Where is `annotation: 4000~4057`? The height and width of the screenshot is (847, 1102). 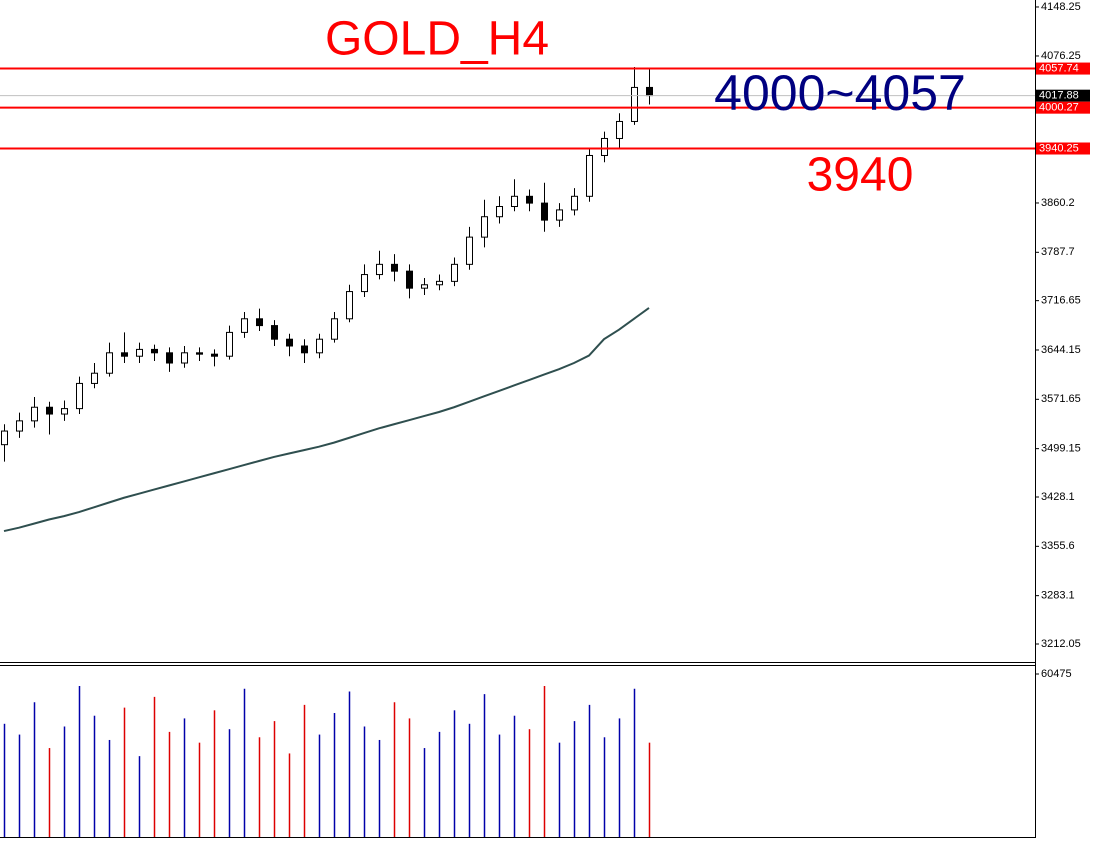 annotation: 4000~4057 is located at coordinates (840, 93).